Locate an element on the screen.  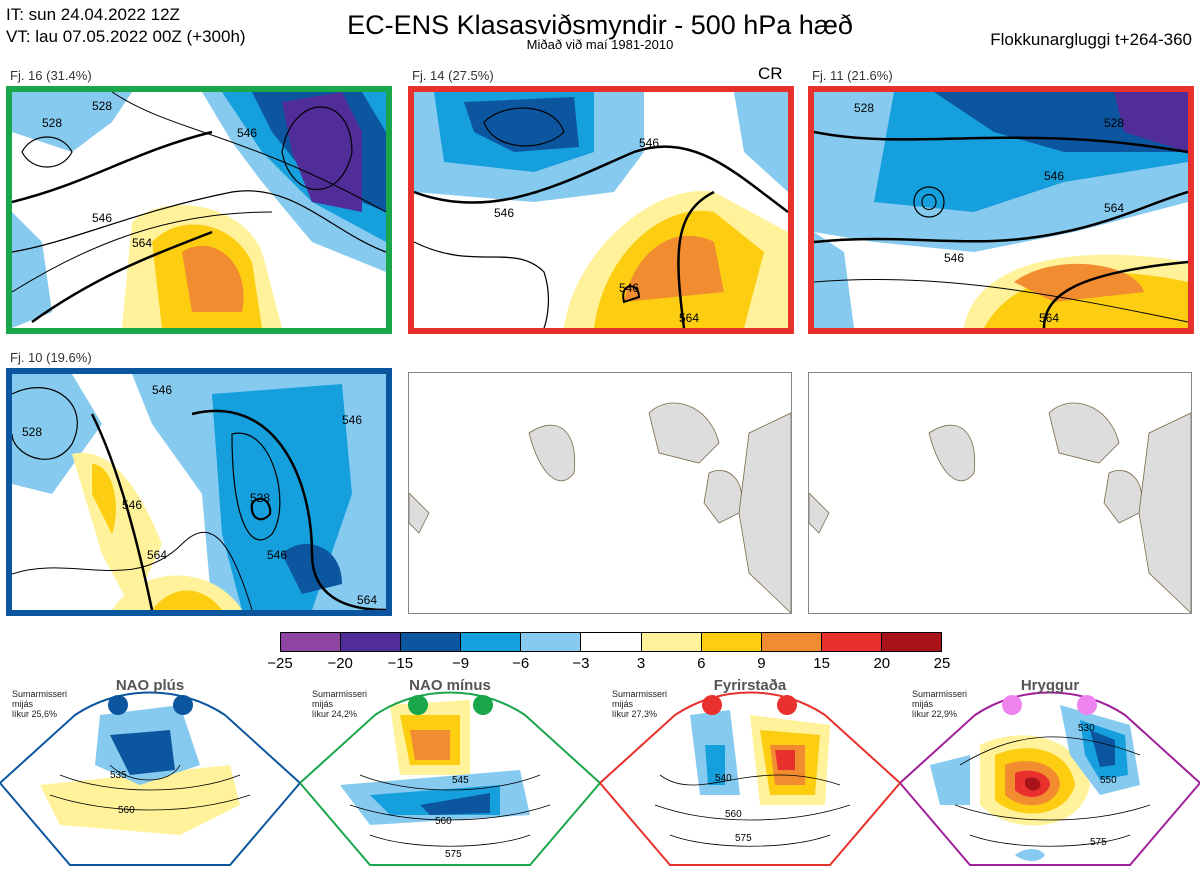
regime-contour-label: 530 is located at coordinates (1086, 728).